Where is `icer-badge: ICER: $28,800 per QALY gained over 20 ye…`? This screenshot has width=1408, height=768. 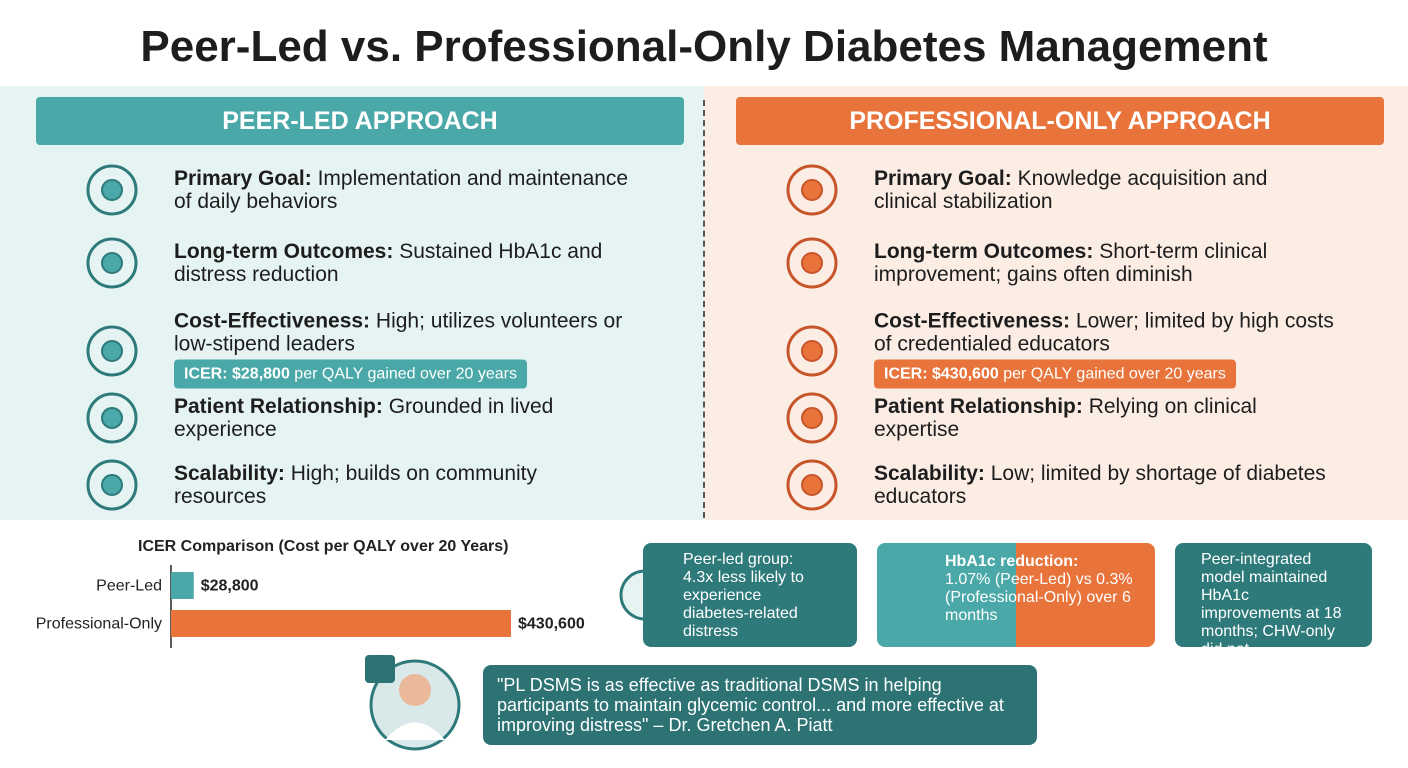 icer-badge: ICER: $28,800 per QALY gained over 20 ye… is located at coordinates (350, 374).